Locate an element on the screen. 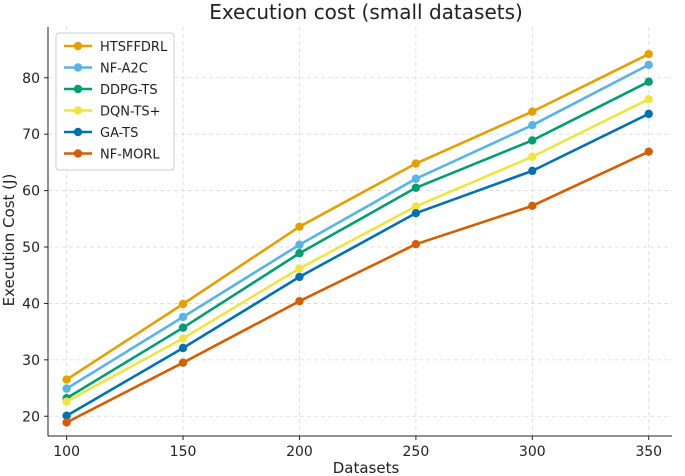 This screenshot has width=685, height=476. legend-item-dqn-ts: DQN-TS+ is located at coordinates (112, 112).